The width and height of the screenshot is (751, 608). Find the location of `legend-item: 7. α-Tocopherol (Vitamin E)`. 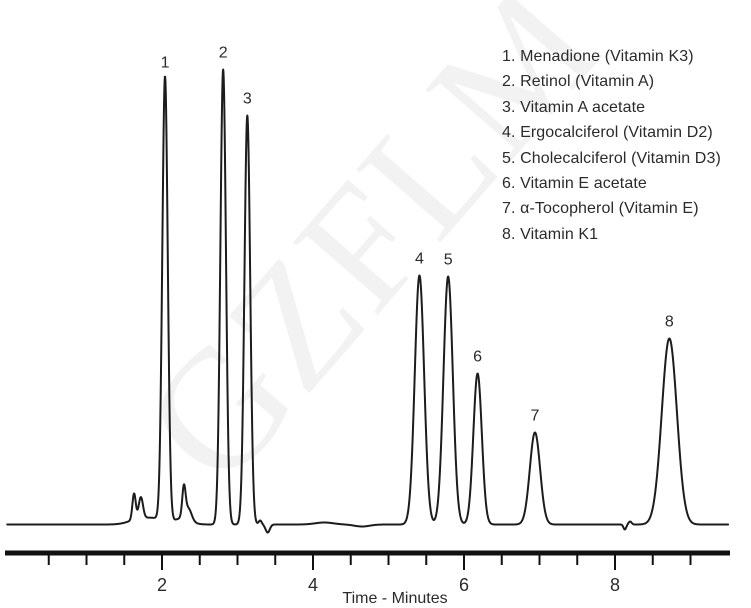

legend-item: 7. α-Tocopherol (Vitamin E) is located at coordinates (600, 209).